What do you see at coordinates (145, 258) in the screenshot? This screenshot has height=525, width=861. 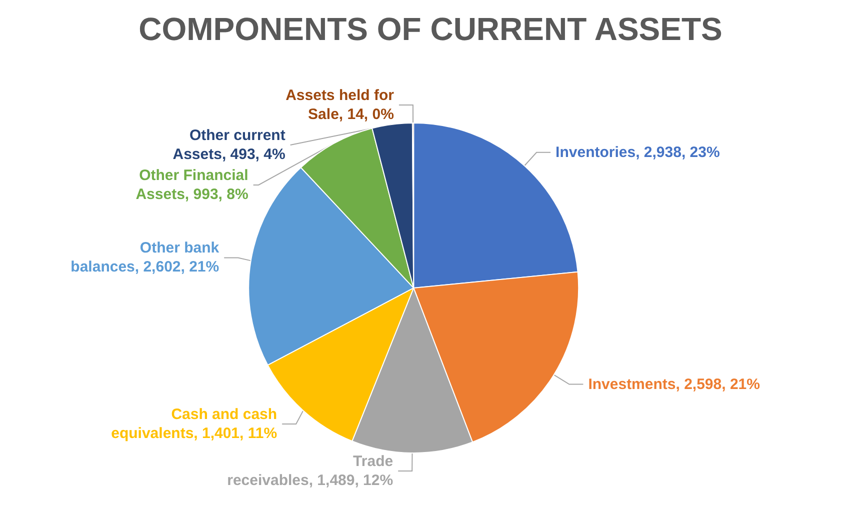 I see `slice-label: Other bank balances, 2,602, 21%` at bounding box center [145, 258].